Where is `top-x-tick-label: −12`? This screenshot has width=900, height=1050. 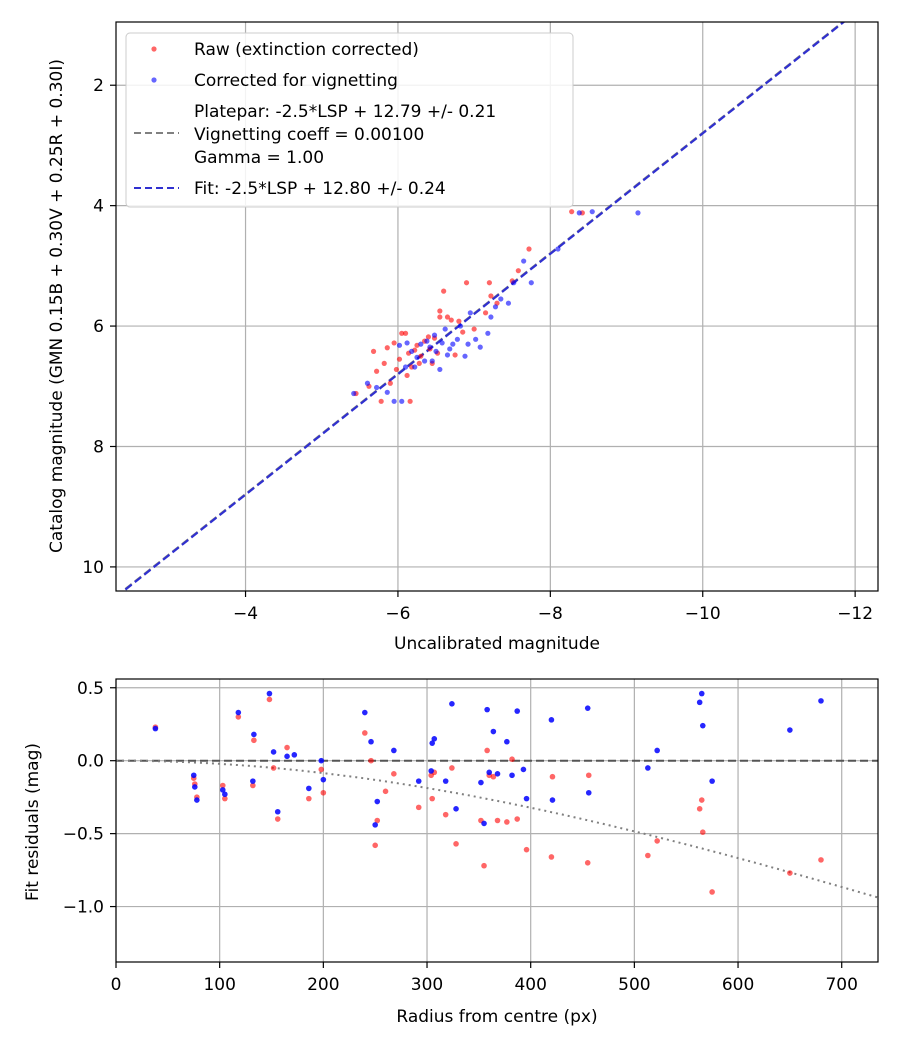 top-x-tick-label: −12 is located at coordinates (855, 614).